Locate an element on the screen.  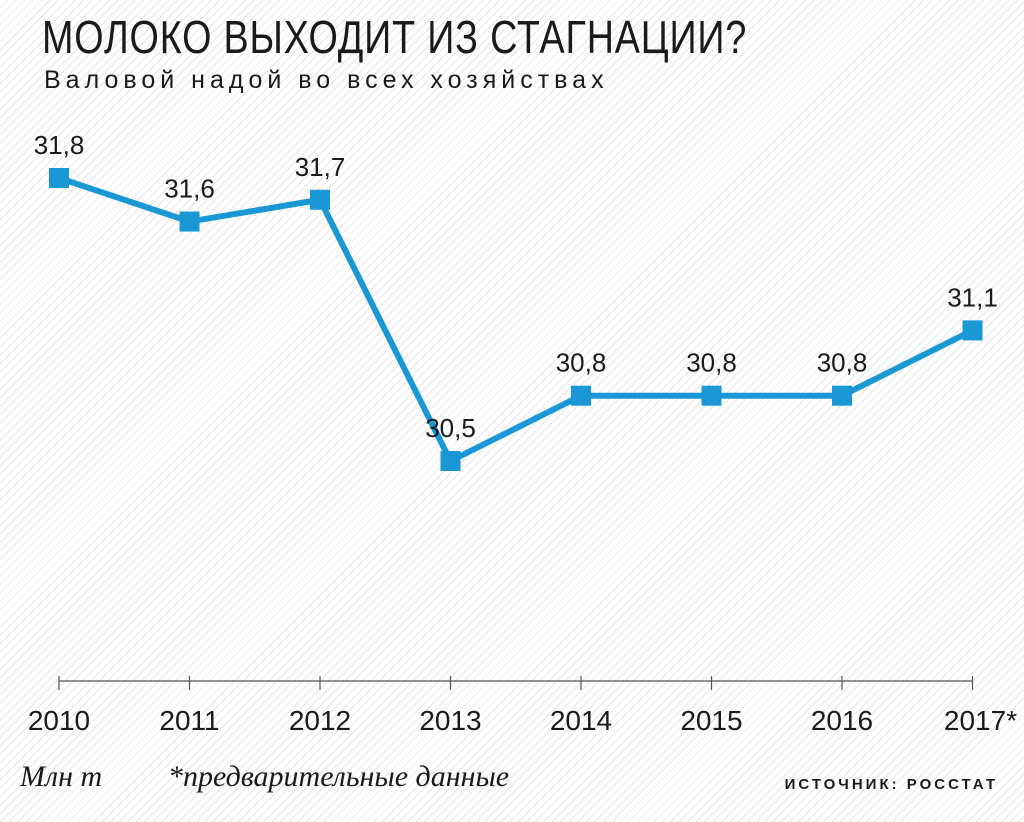
x-tick-label: 2011 is located at coordinates (189, 720).